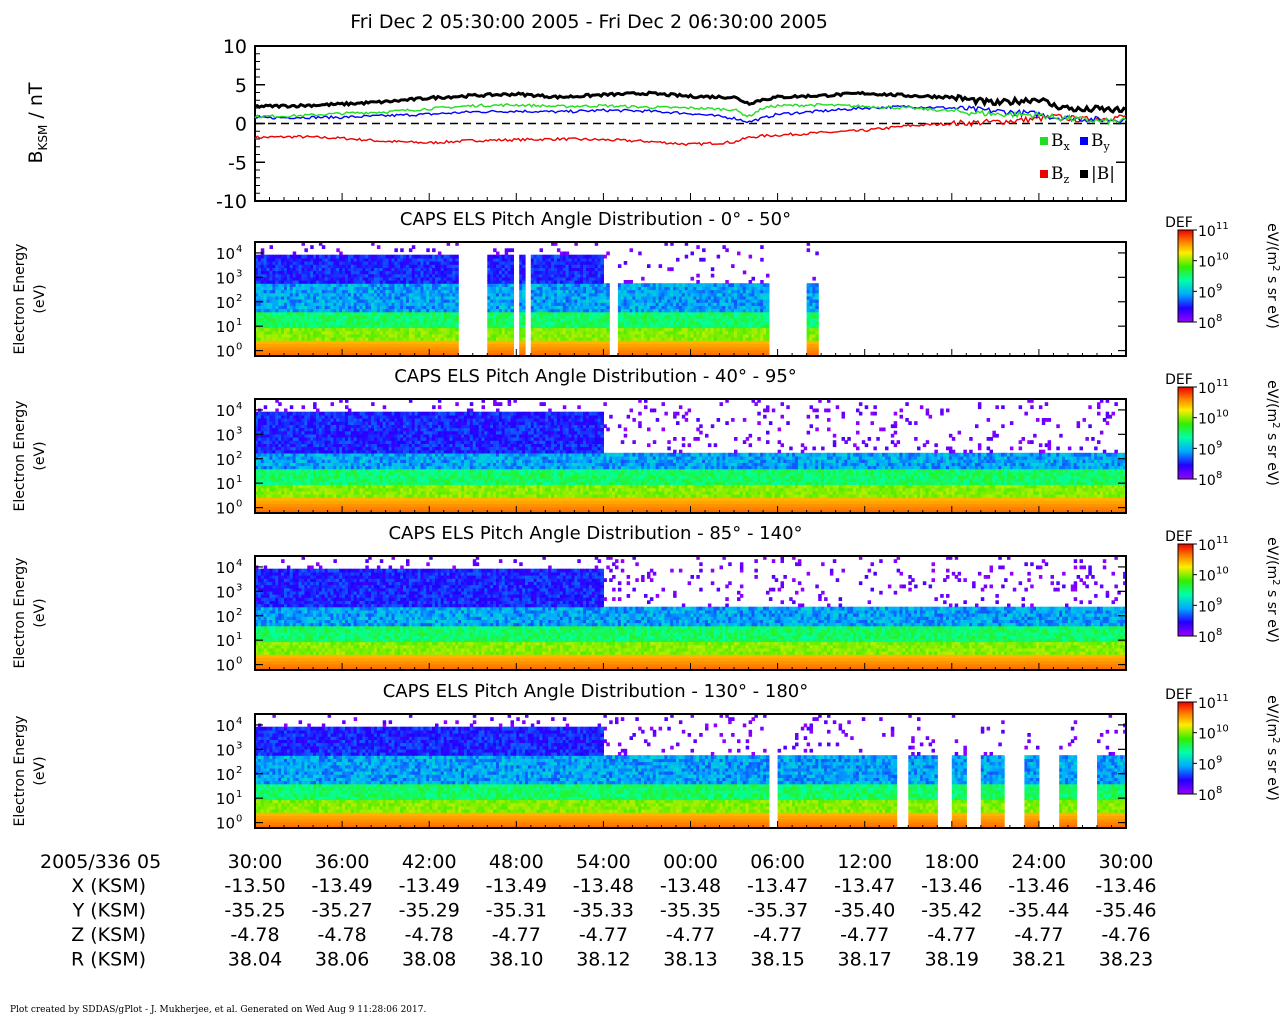 This screenshot has height=1024, width=1280. Describe the element at coordinates (1125, 935) in the screenshot. I see `ephemeris-value: -4.76` at that location.